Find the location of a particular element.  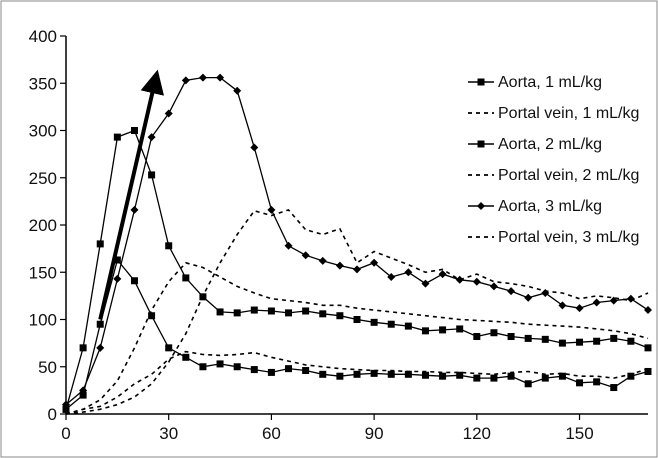

x-tick-label: 150 is located at coordinates (579, 433).